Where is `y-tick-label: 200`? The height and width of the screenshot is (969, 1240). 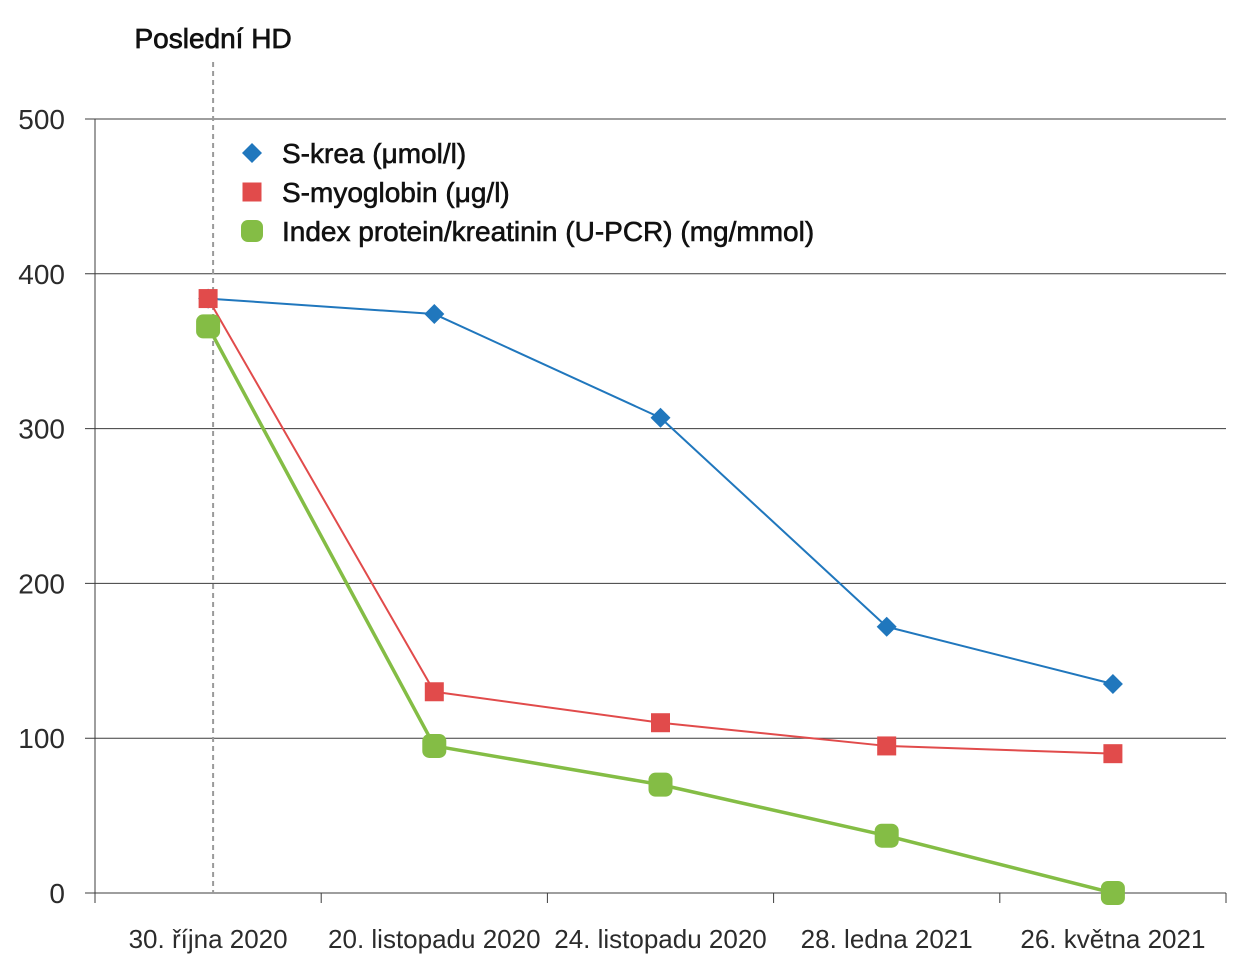
y-tick-label: 200 is located at coordinates (41, 583).